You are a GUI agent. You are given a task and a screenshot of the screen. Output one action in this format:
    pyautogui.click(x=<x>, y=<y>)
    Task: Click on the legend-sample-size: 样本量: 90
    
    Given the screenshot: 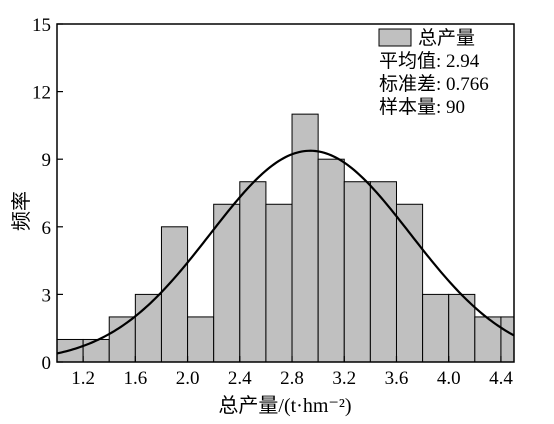 What is the action you would take?
    pyautogui.click(x=422, y=107)
    